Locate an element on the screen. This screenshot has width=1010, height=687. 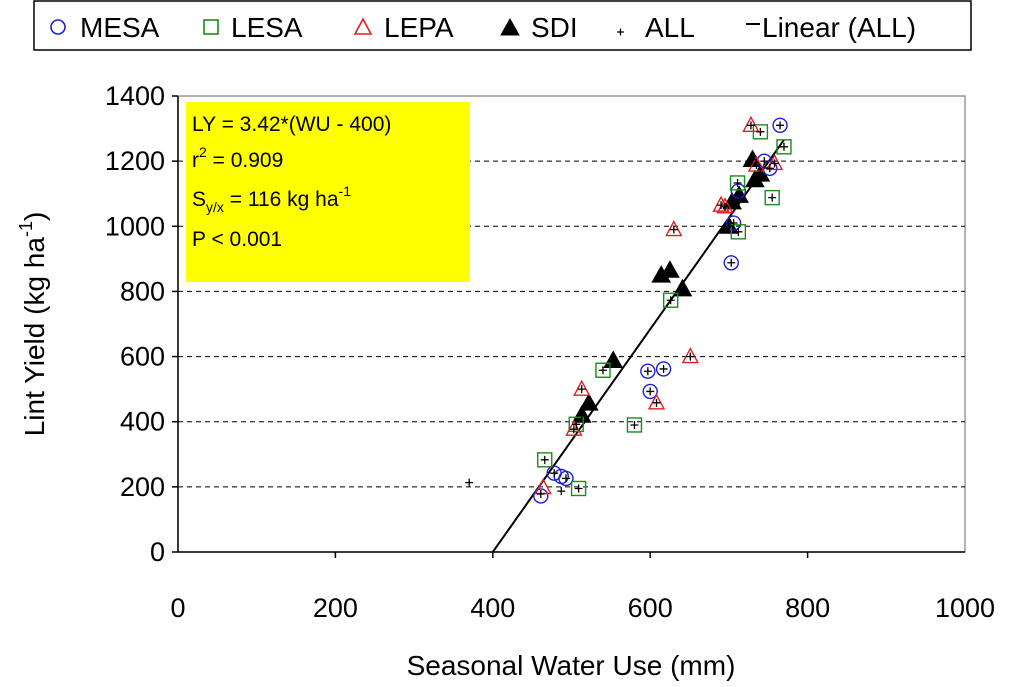
std-error-s: S is located at coordinates (199, 199).